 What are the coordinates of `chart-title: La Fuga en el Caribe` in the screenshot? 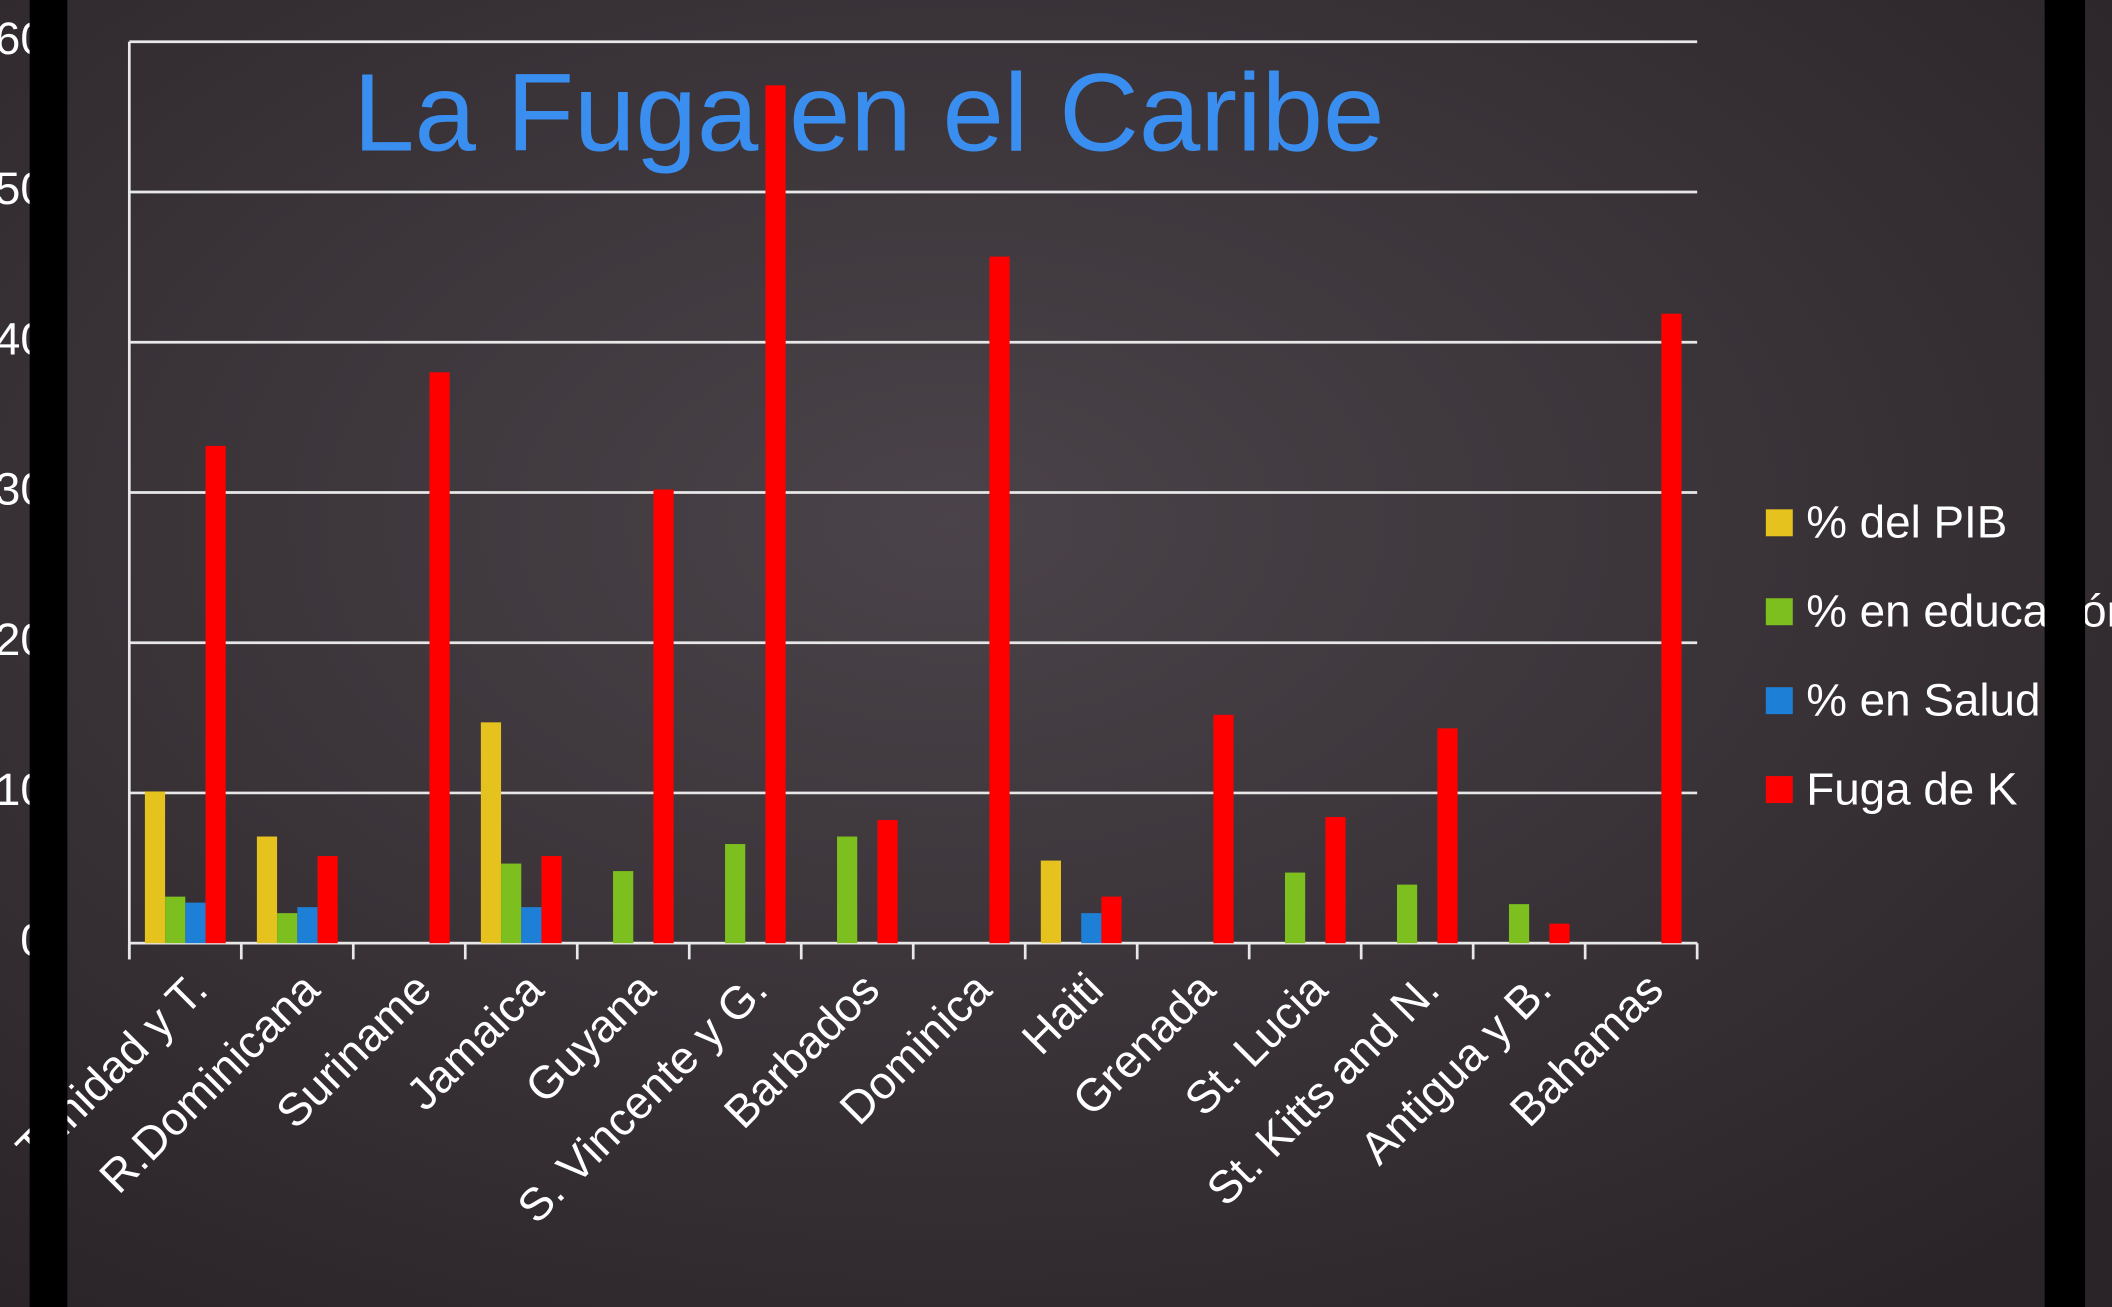 It's located at (868, 112).